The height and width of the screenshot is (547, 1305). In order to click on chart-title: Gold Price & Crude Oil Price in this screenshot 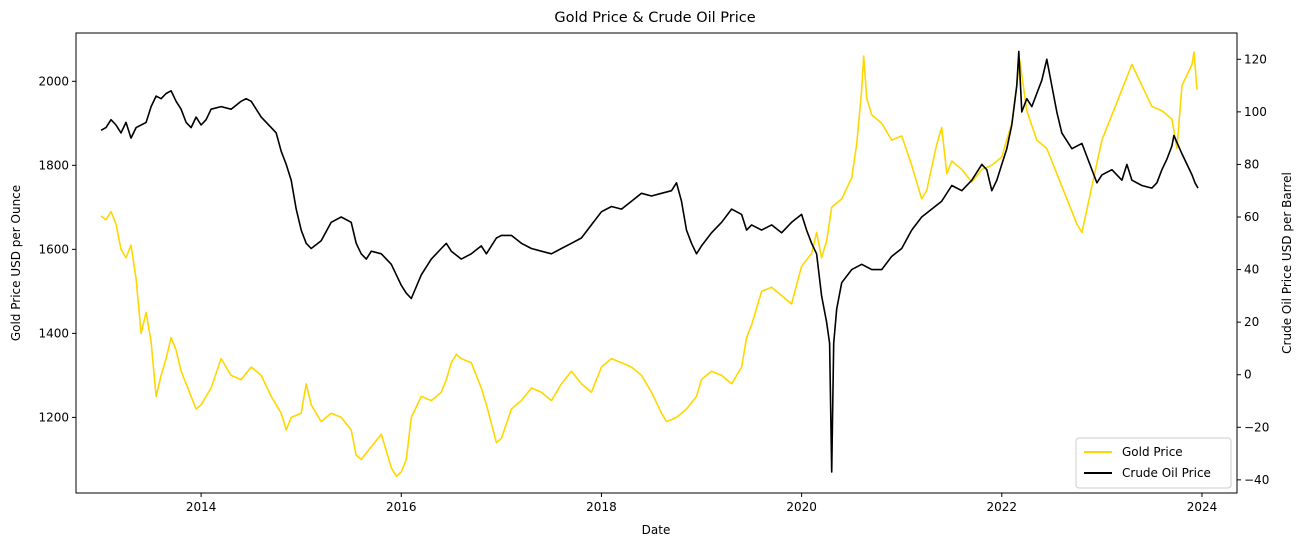, I will do `click(654, 18)`.